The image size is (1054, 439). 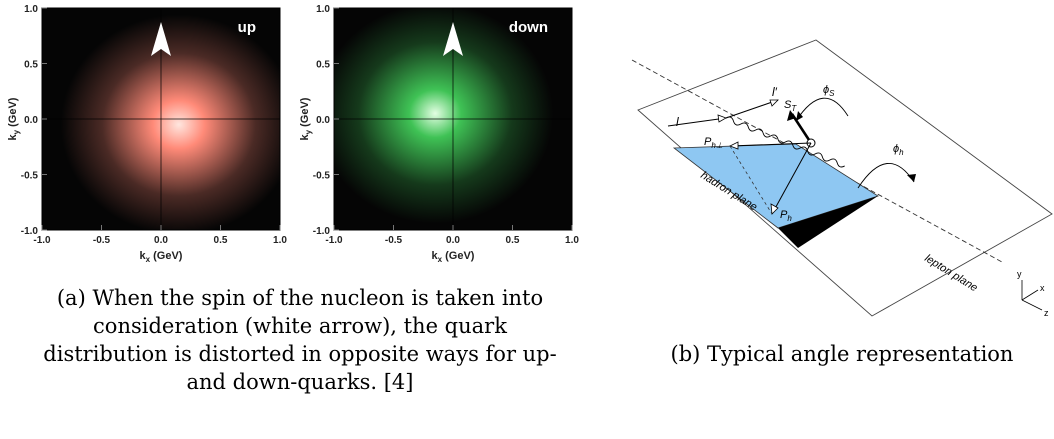 I want to click on label-l-prime: l′, so click(x=775, y=92).